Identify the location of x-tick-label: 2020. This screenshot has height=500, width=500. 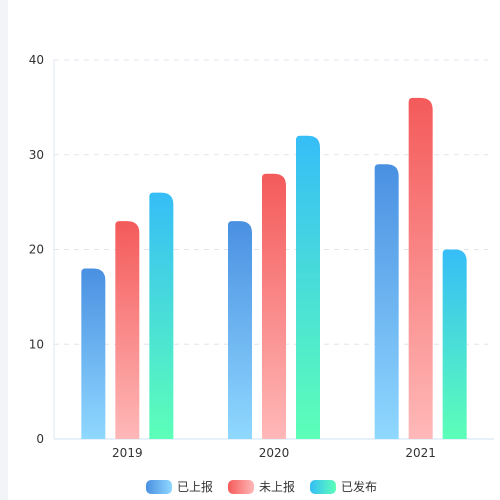
(274, 453).